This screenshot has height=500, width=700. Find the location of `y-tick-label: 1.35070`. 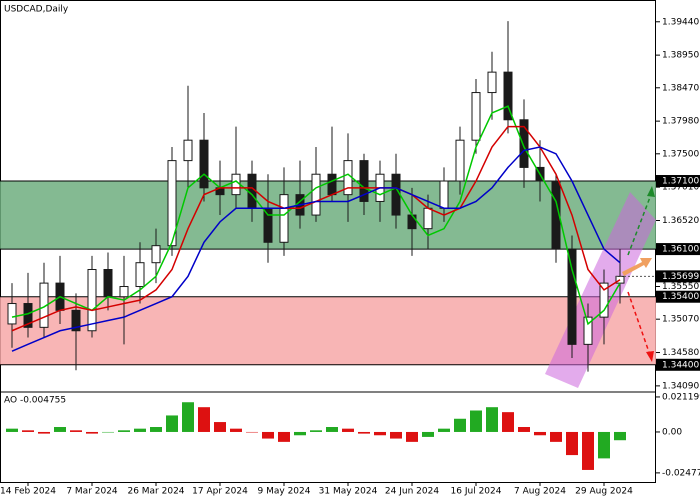

y-tick-label: 1.35070 is located at coordinates (680, 320).